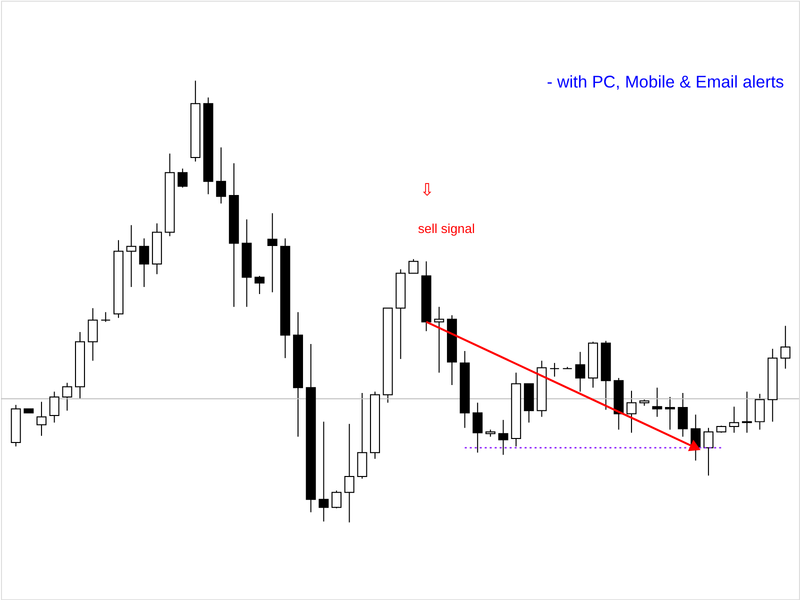 Image resolution: width=800 pixels, height=600 pixels. Describe the element at coordinates (427, 190) in the screenshot. I see `annotation: ⇩` at that location.